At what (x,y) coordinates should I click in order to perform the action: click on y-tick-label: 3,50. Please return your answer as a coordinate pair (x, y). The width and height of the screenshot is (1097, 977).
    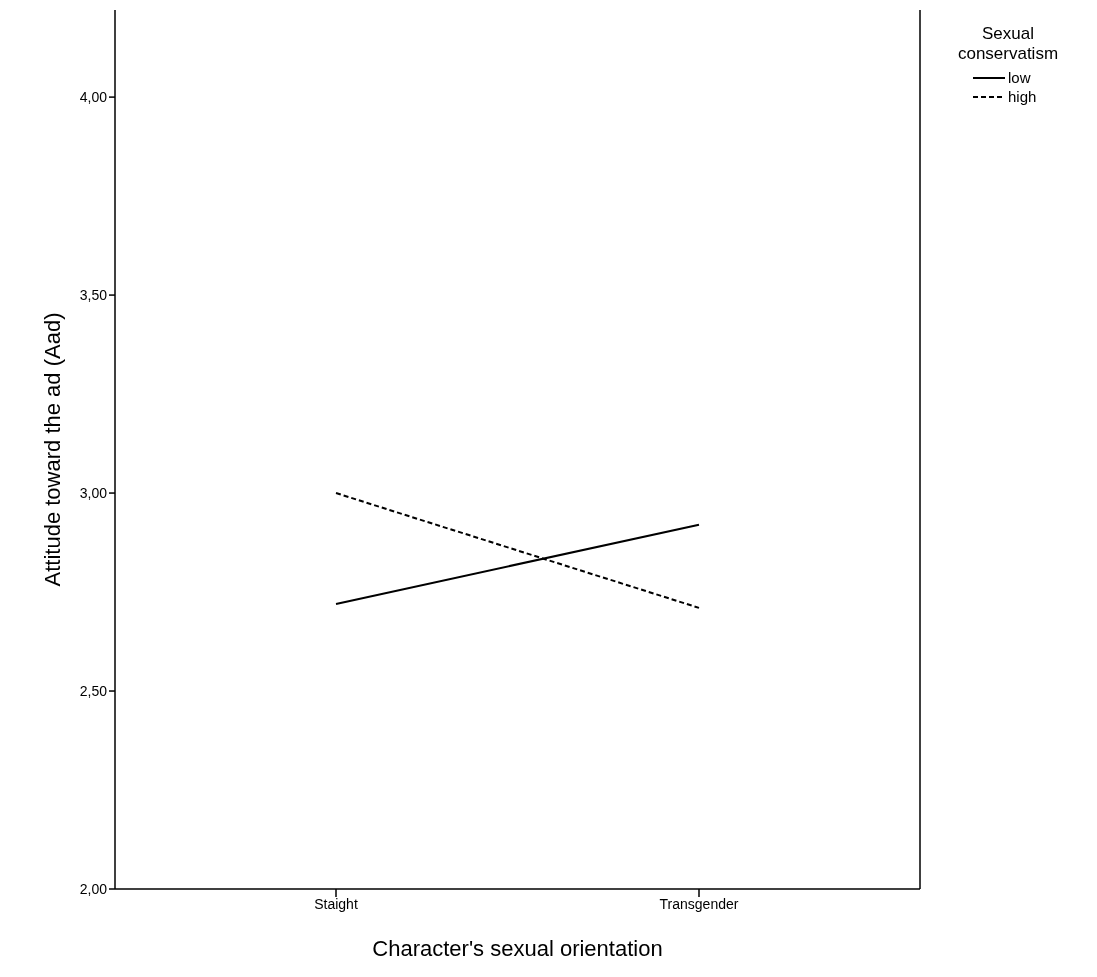
    Looking at the image, I should click on (93, 295).